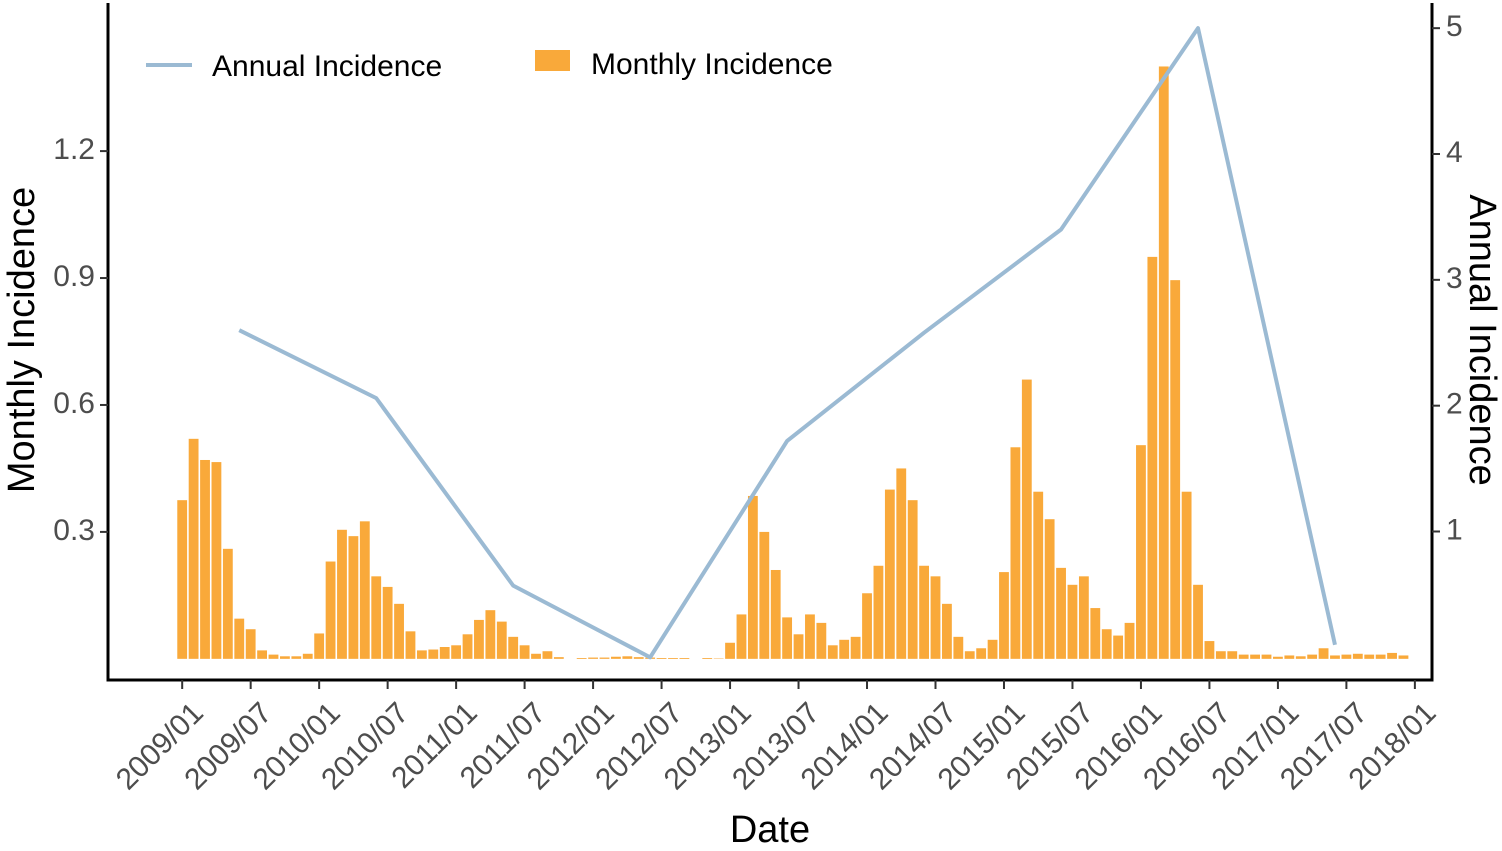 The height and width of the screenshot is (851, 1502). I want to click on legend-label-monthly: Monthly Incidence, so click(712, 64).